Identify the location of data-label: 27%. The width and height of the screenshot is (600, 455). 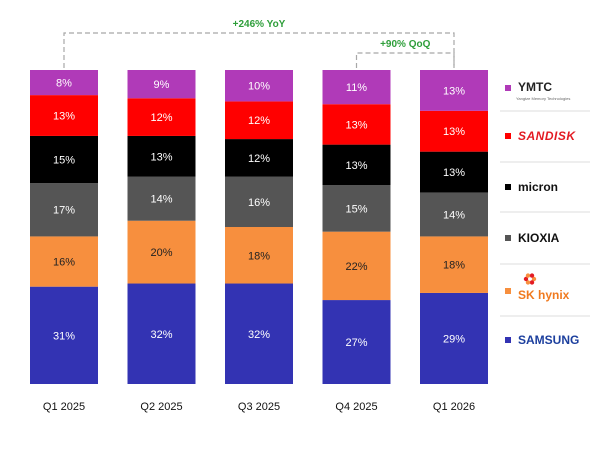
(356, 343).